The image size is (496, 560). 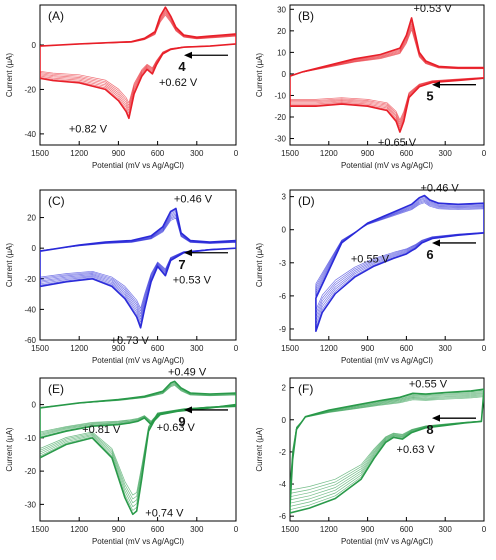 What do you see at coordinates (416, 450) in the screenshot?
I see `peak-annotation: +0.63 V` at bounding box center [416, 450].